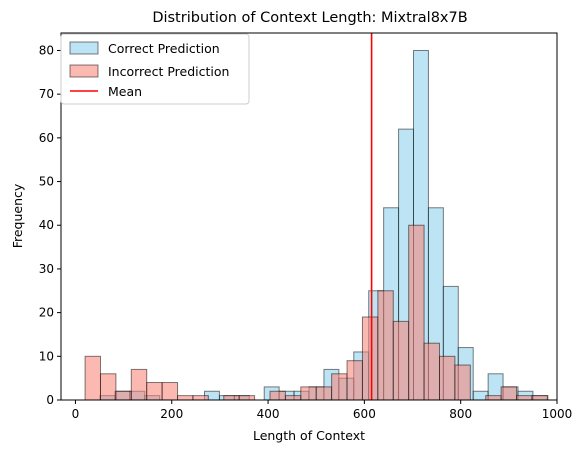 This screenshot has width=580, height=453. What do you see at coordinates (46, 313) in the screenshot?
I see `y-tick-label: 20` at bounding box center [46, 313].